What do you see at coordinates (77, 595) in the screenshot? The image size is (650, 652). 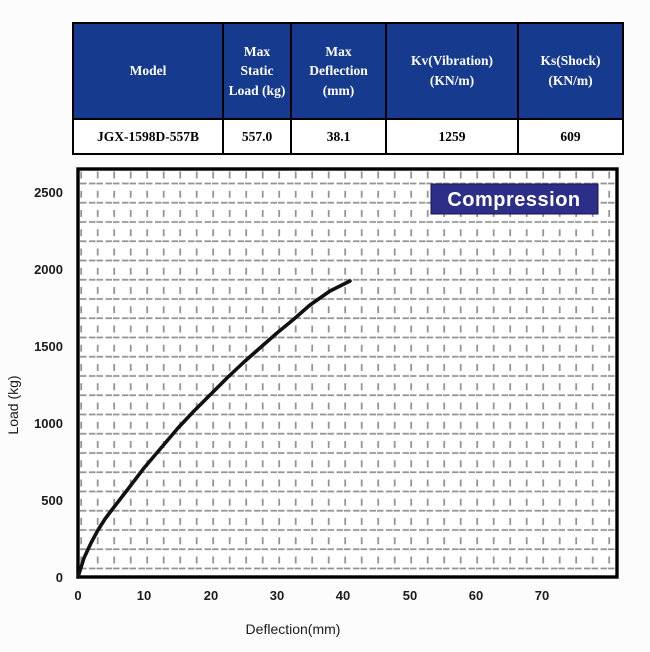 I see `x-tick-label: 0` at bounding box center [77, 595].